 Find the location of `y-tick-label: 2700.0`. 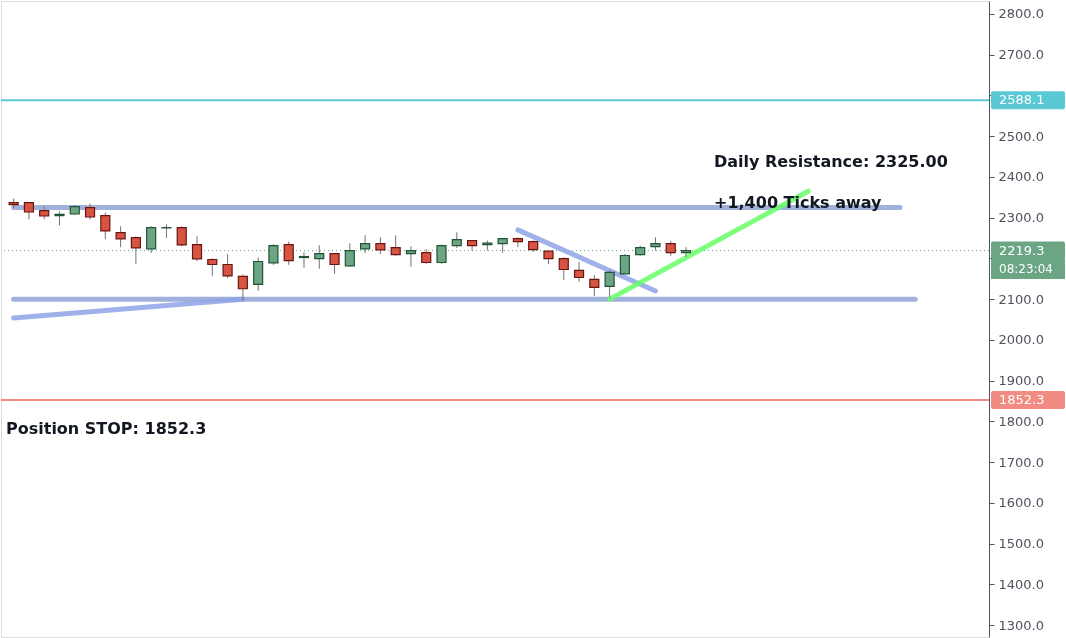

y-tick-label: 2700.0 is located at coordinates (1021, 55).